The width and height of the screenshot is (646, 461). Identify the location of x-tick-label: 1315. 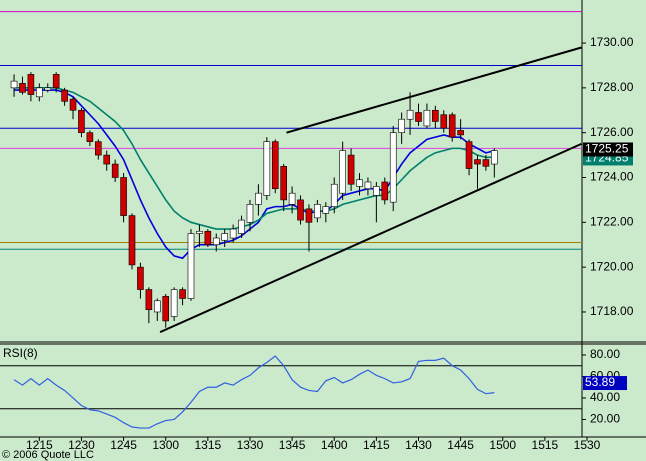
(207, 445).